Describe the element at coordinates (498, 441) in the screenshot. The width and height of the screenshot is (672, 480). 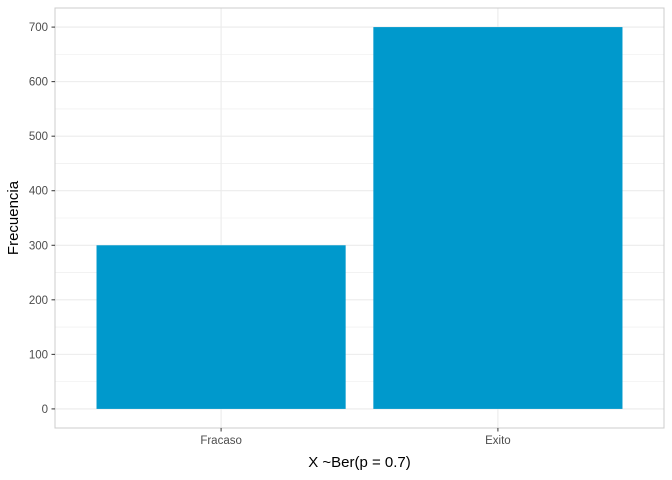
I see `x-tick-label: Exito` at that location.